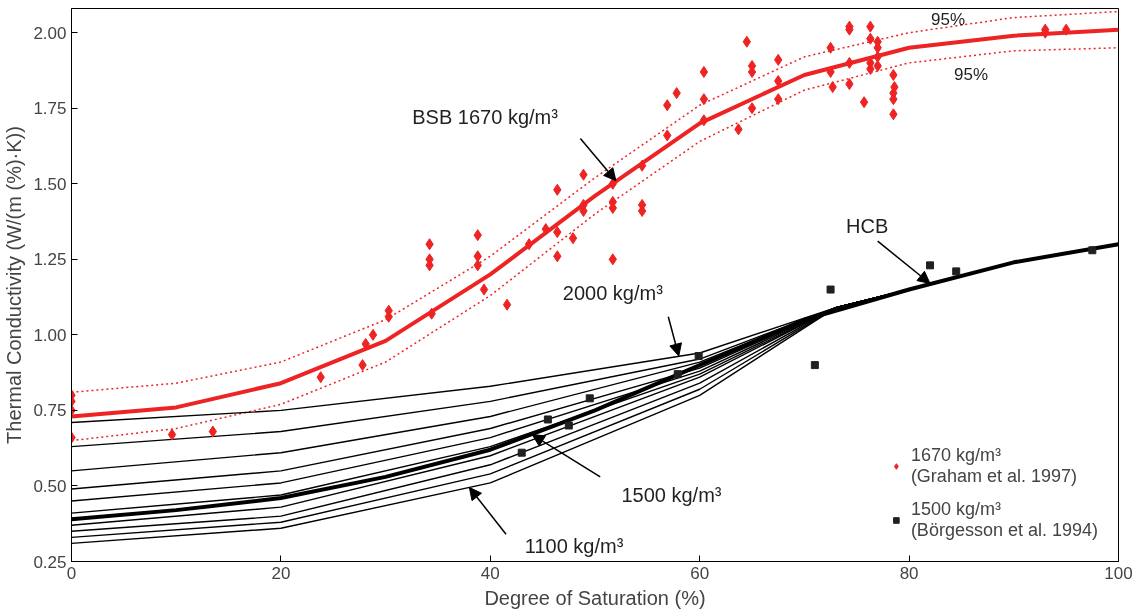 Image resolution: width=1143 pixels, height=611 pixels. Describe the element at coordinates (50, 109) in the screenshot. I see `y-tick-label: 1.75` at that location.